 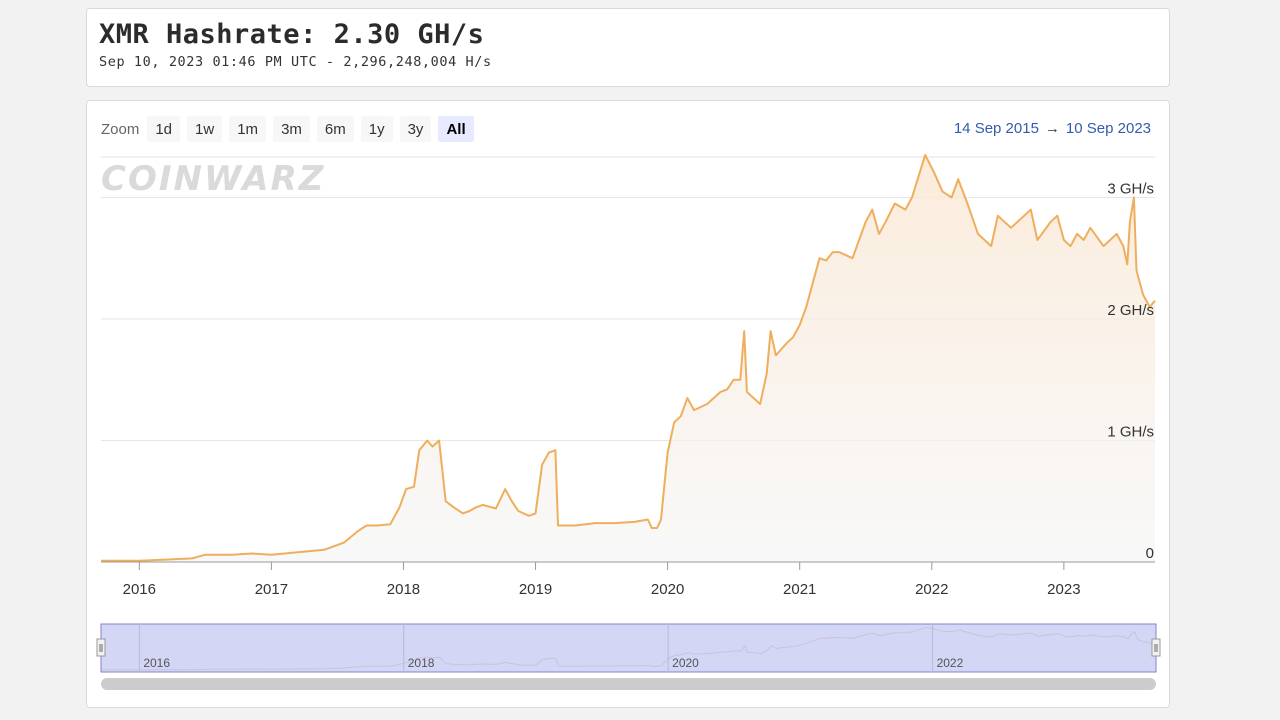 I want to click on zoom-6m-button: 6m, so click(x=335, y=129).